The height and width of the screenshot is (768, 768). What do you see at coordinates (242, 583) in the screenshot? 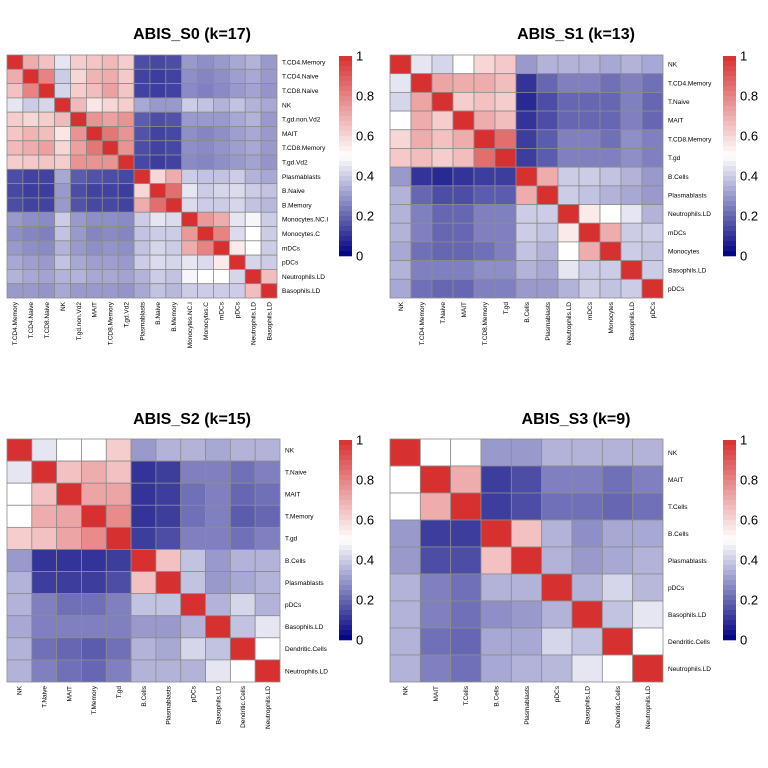
I see `heatmap-cell-plasmablasts-dendritic-cells` at bounding box center [242, 583].